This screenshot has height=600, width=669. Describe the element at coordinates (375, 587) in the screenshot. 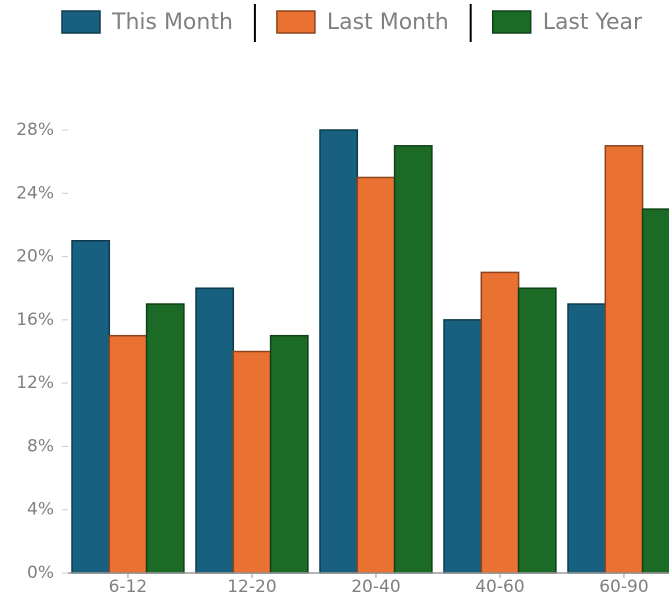

I see `x-tick-label: 20-40` at that location.